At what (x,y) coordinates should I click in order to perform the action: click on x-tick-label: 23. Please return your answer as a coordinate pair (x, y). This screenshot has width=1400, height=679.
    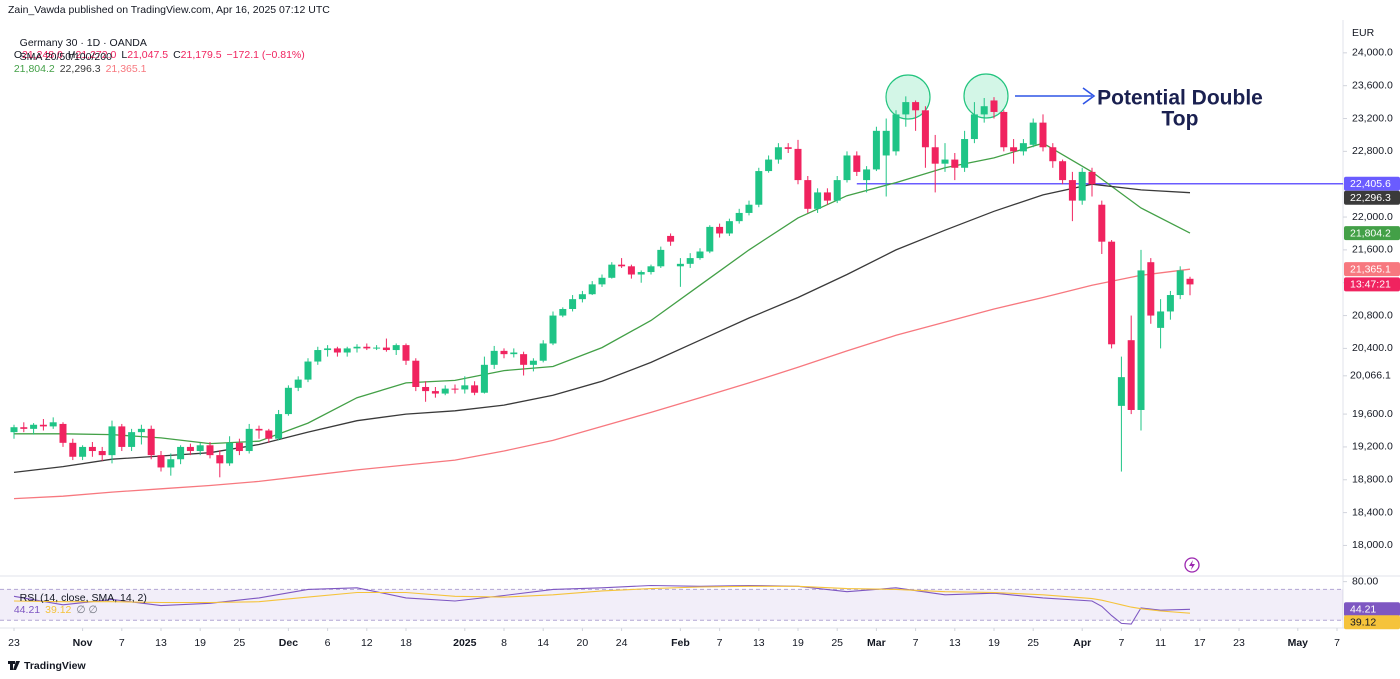
    Looking at the image, I should click on (14, 643).